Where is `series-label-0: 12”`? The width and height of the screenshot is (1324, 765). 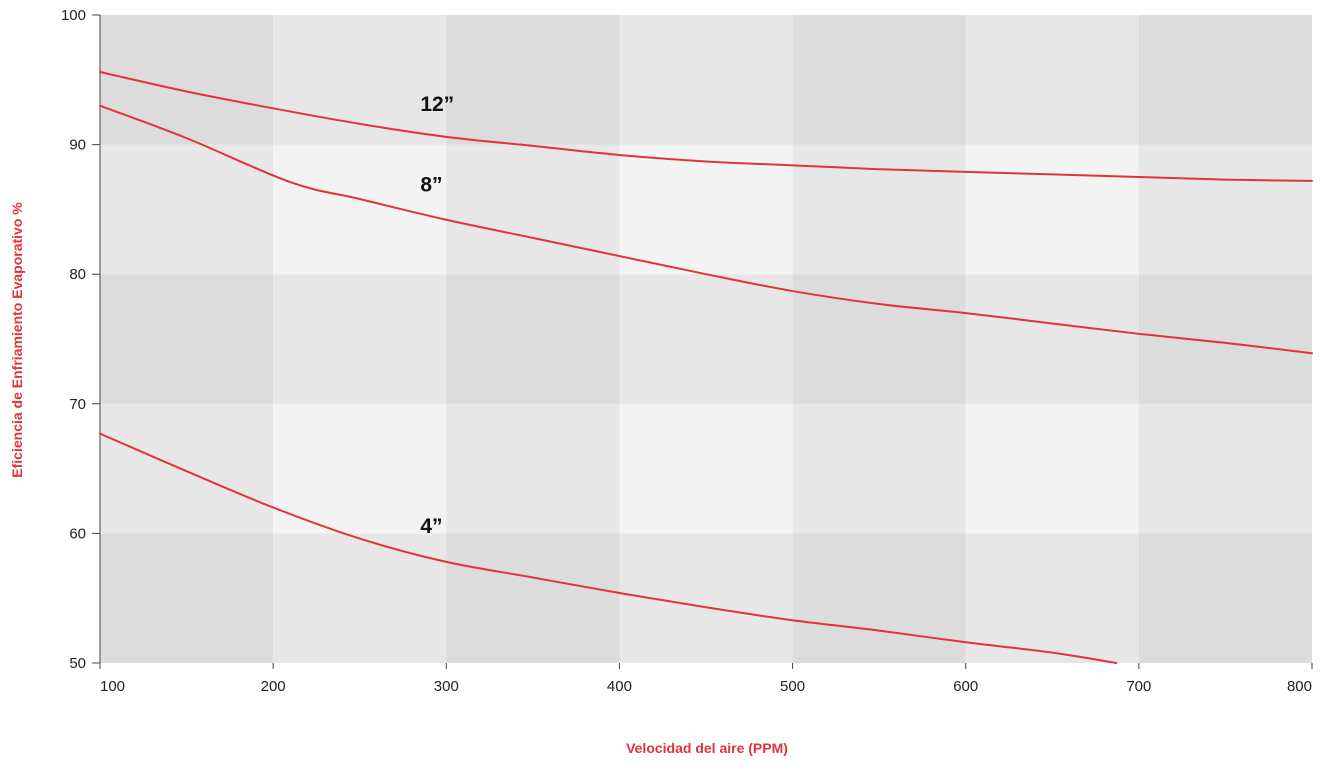 series-label-0: 12” is located at coordinates (437, 104).